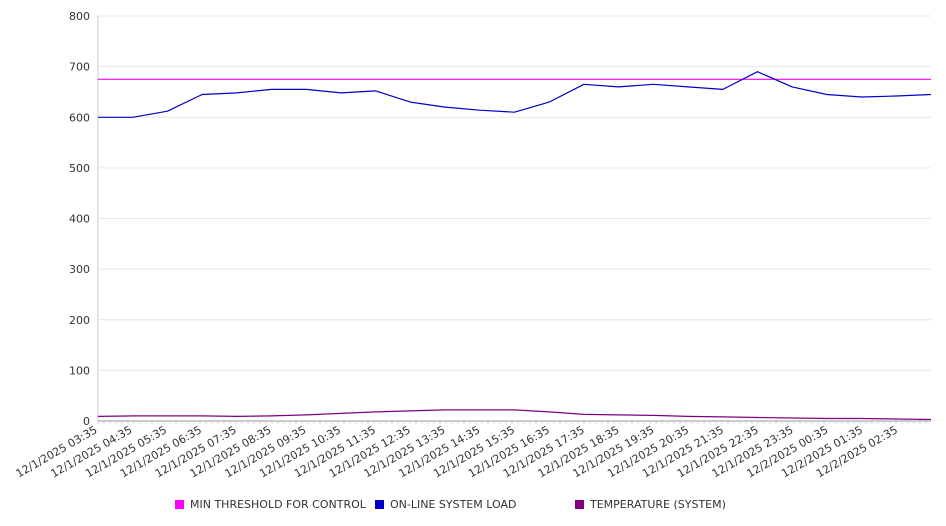 This screenshot has width=946, height=526. Describe the element at coordinates (79, 370) in the screenshot. I see `y-tick-label-100: 100` at that location.